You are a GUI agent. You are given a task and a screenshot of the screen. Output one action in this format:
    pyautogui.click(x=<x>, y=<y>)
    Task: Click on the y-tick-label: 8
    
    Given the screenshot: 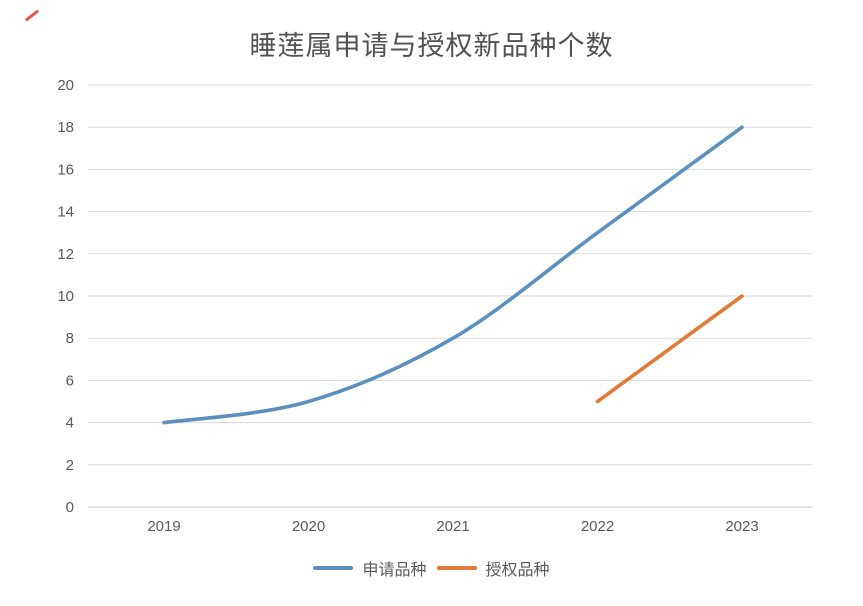 What is the action you would take?
    pyautogui.click(x=70, y=338)
    